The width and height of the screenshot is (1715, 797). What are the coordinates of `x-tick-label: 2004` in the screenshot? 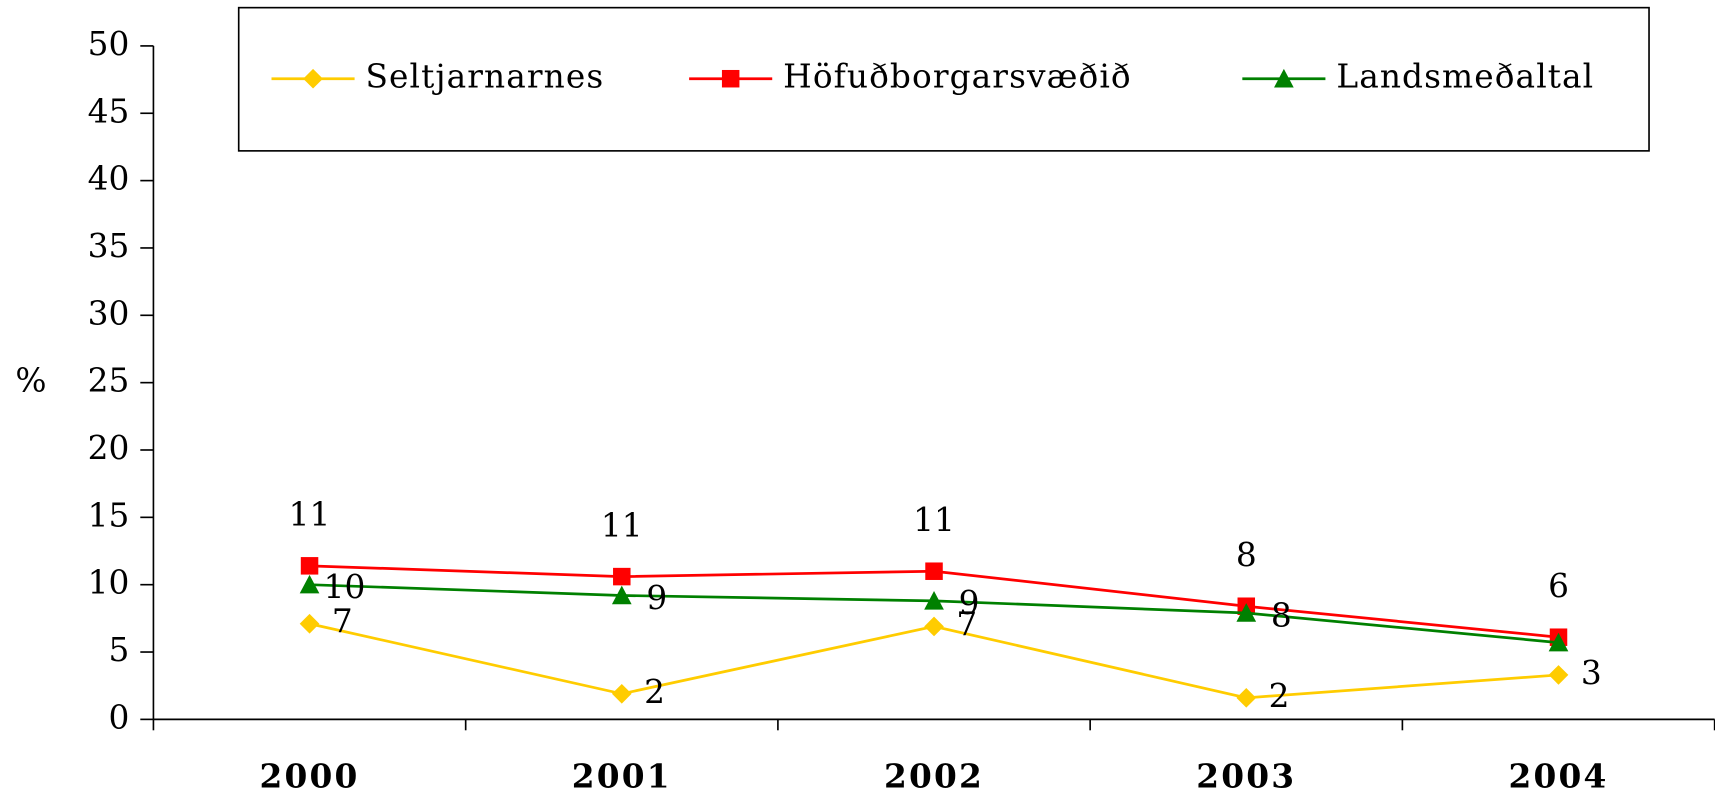 It's located at (1559, 775).